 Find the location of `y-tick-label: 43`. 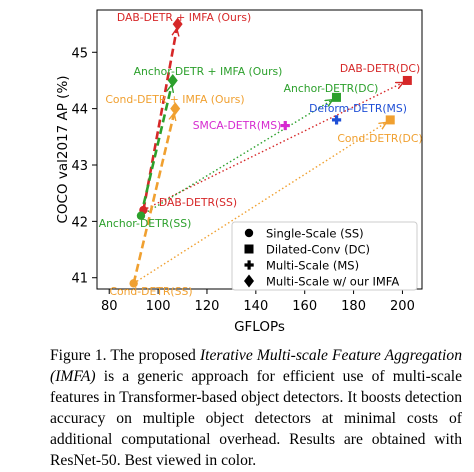

y-tick-label: 43 is located at coordinates (79, 166).